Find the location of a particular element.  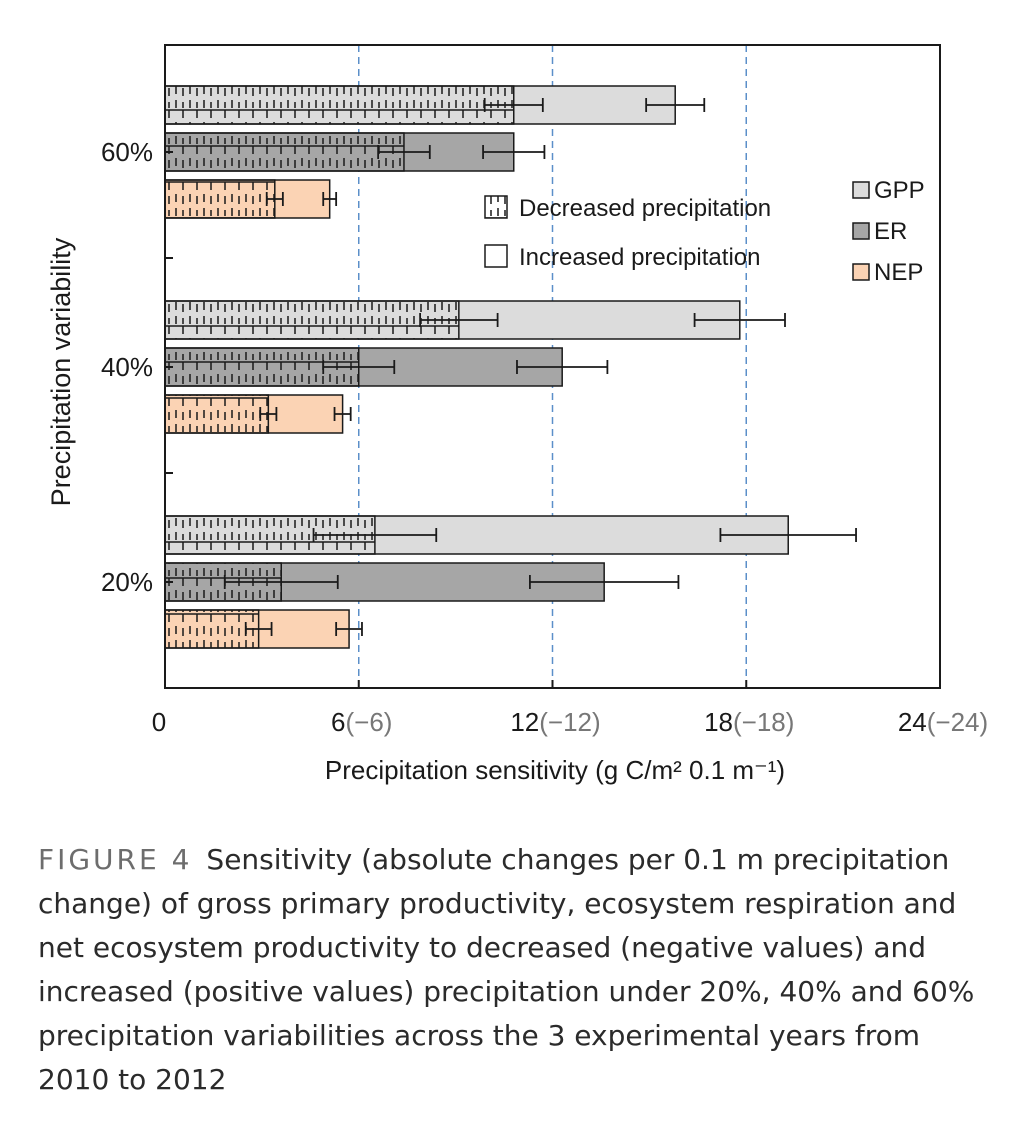

x-tick-label-4: 24(−24) is located at coordinates (943, 722).